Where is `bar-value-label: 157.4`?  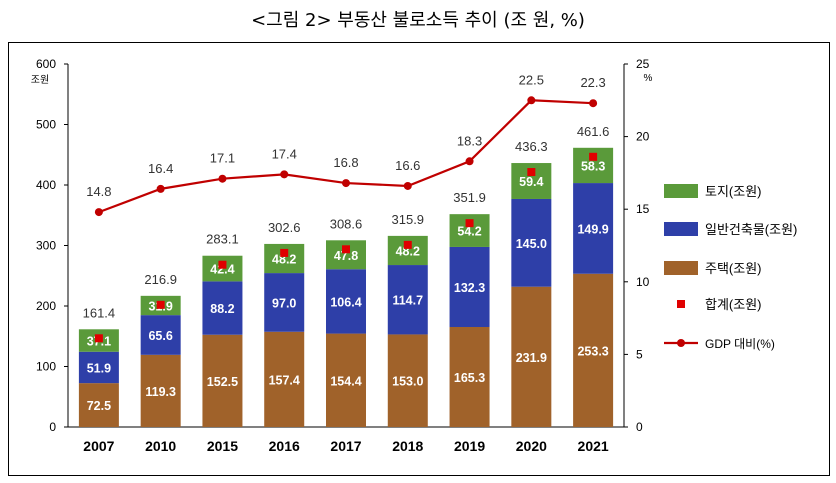
bar-value-label: 157.4 is located at coordinates (284, 380).